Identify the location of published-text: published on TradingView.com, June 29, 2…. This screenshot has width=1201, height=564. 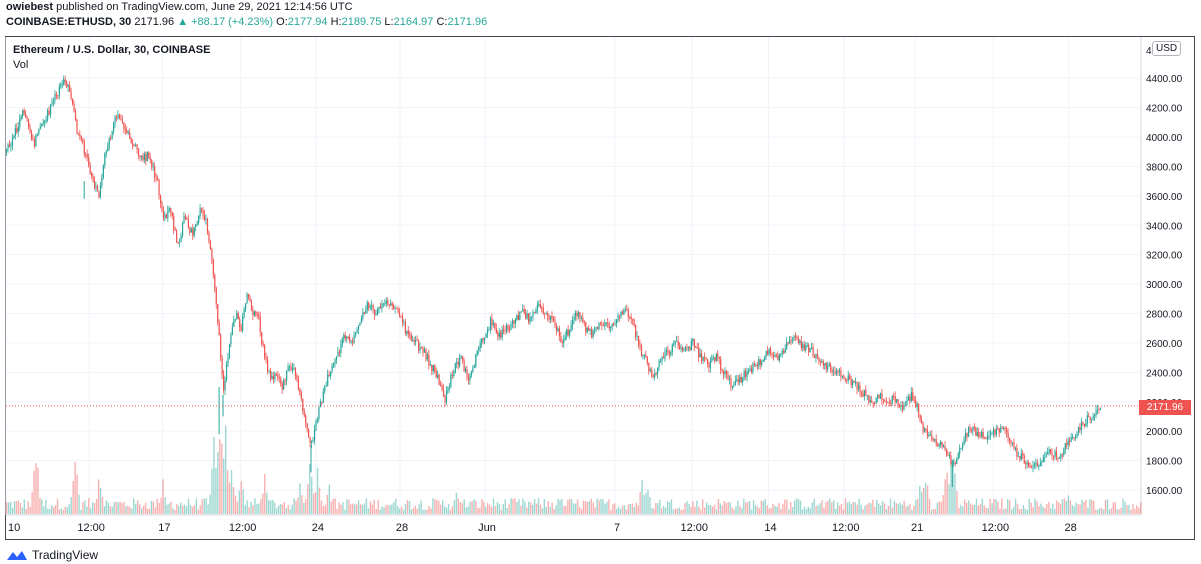
(204, 7).